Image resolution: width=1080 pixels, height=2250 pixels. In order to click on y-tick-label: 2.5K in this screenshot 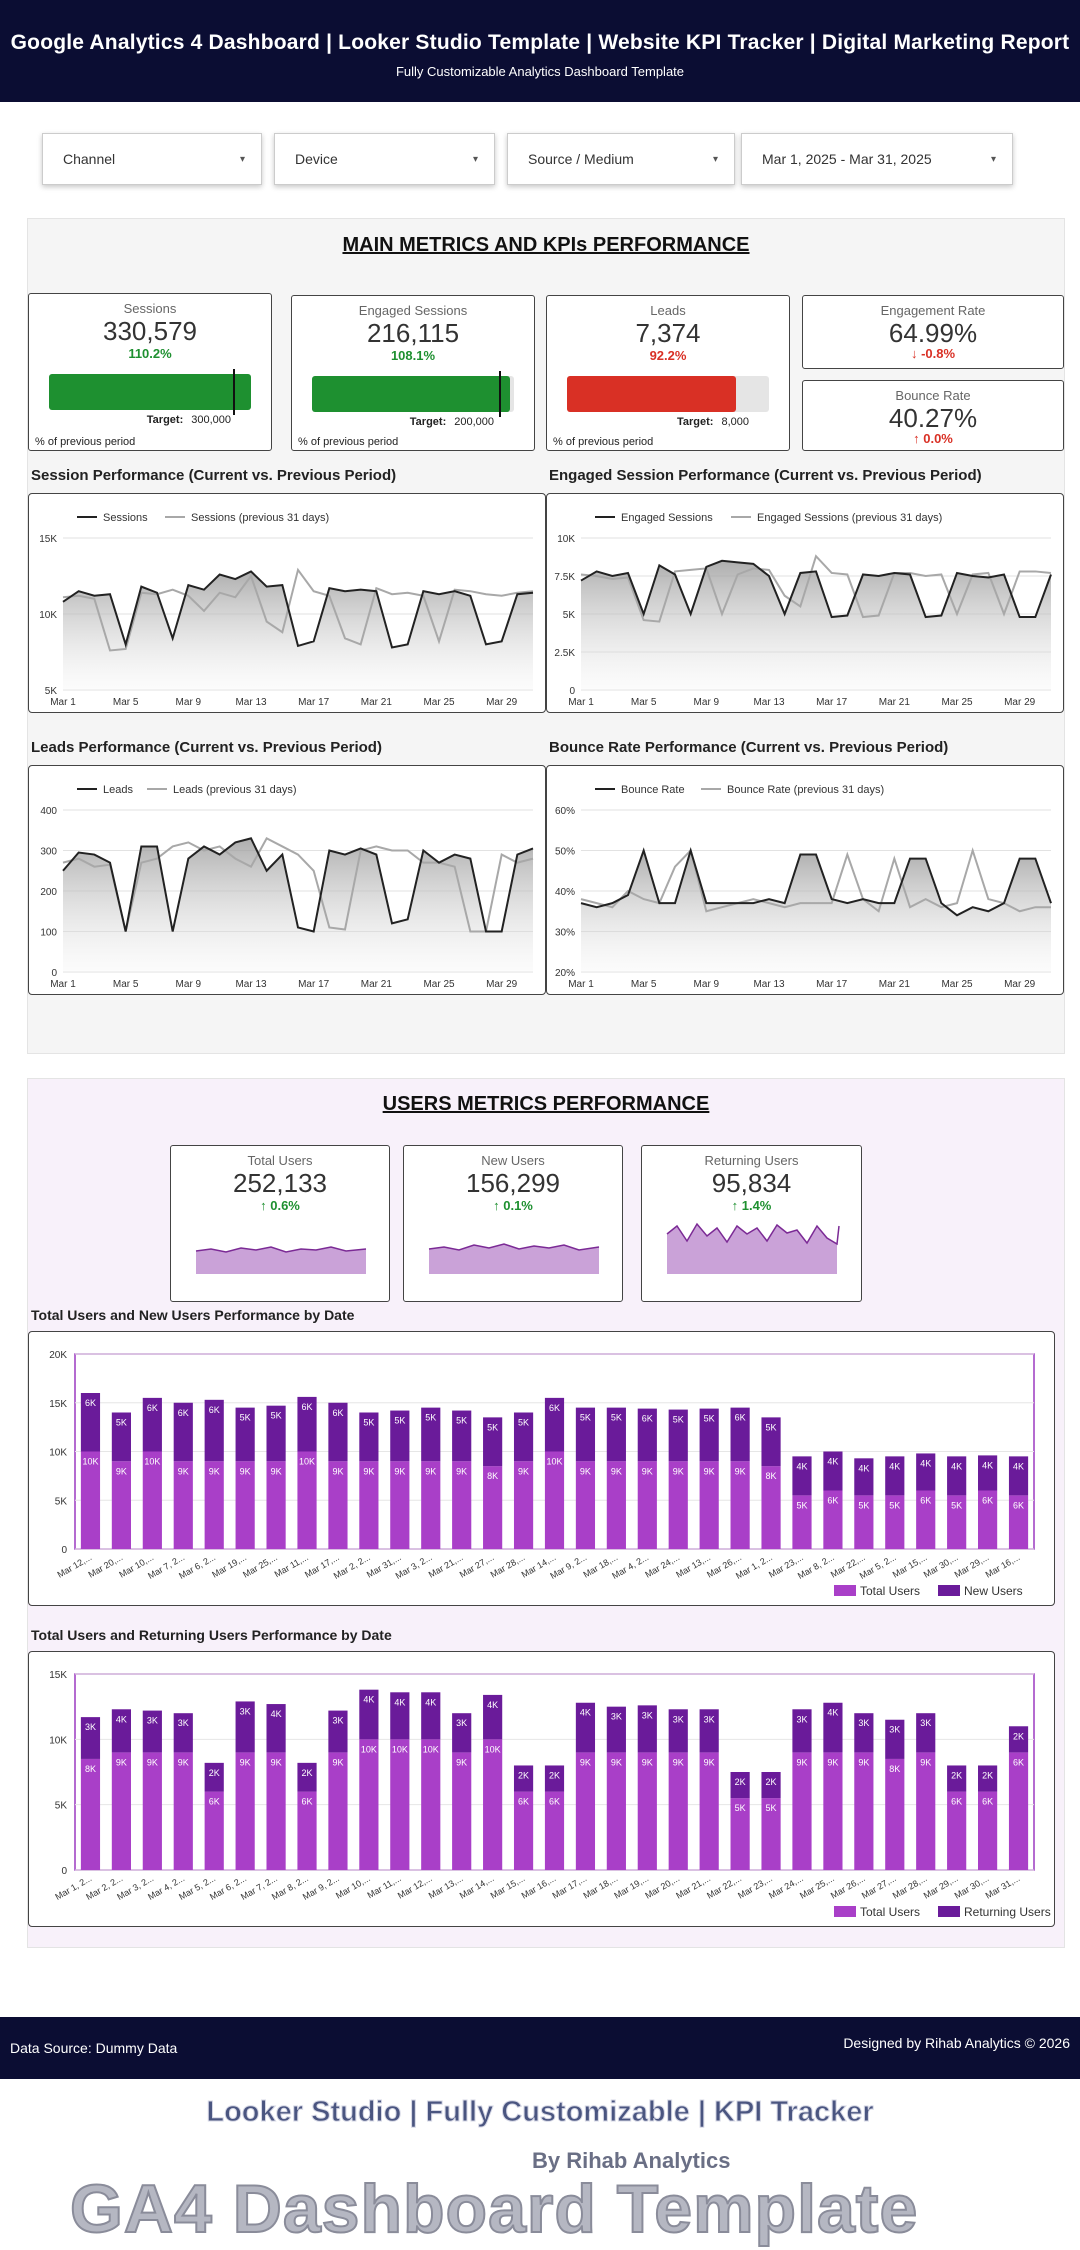, I will do `click(564, 653)`.